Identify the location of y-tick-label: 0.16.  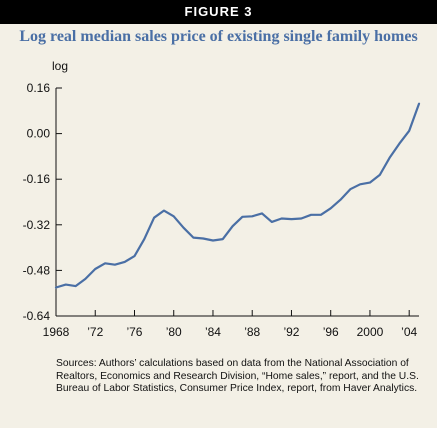
(39, 88).